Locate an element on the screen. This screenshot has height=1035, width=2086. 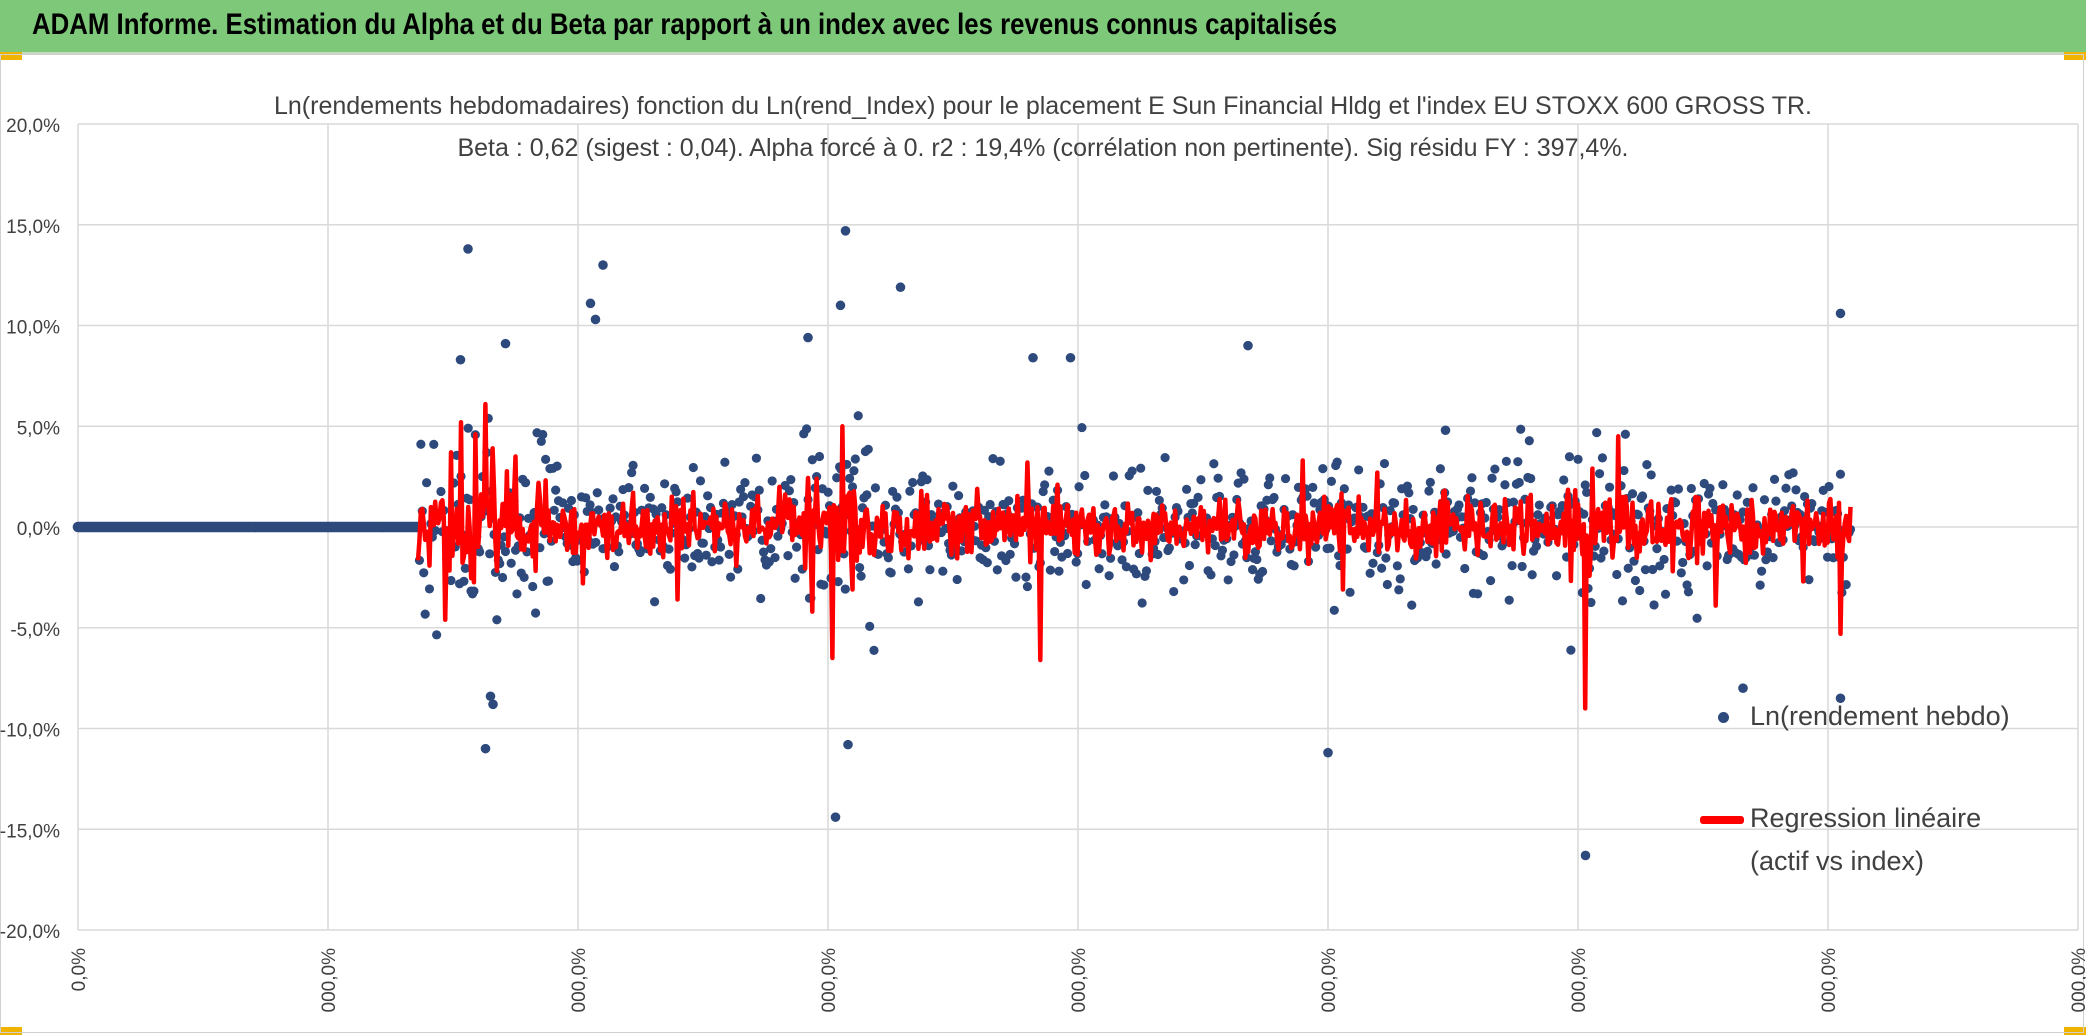
y-tick-label: 5,0% is located at coordinates (38, 428).